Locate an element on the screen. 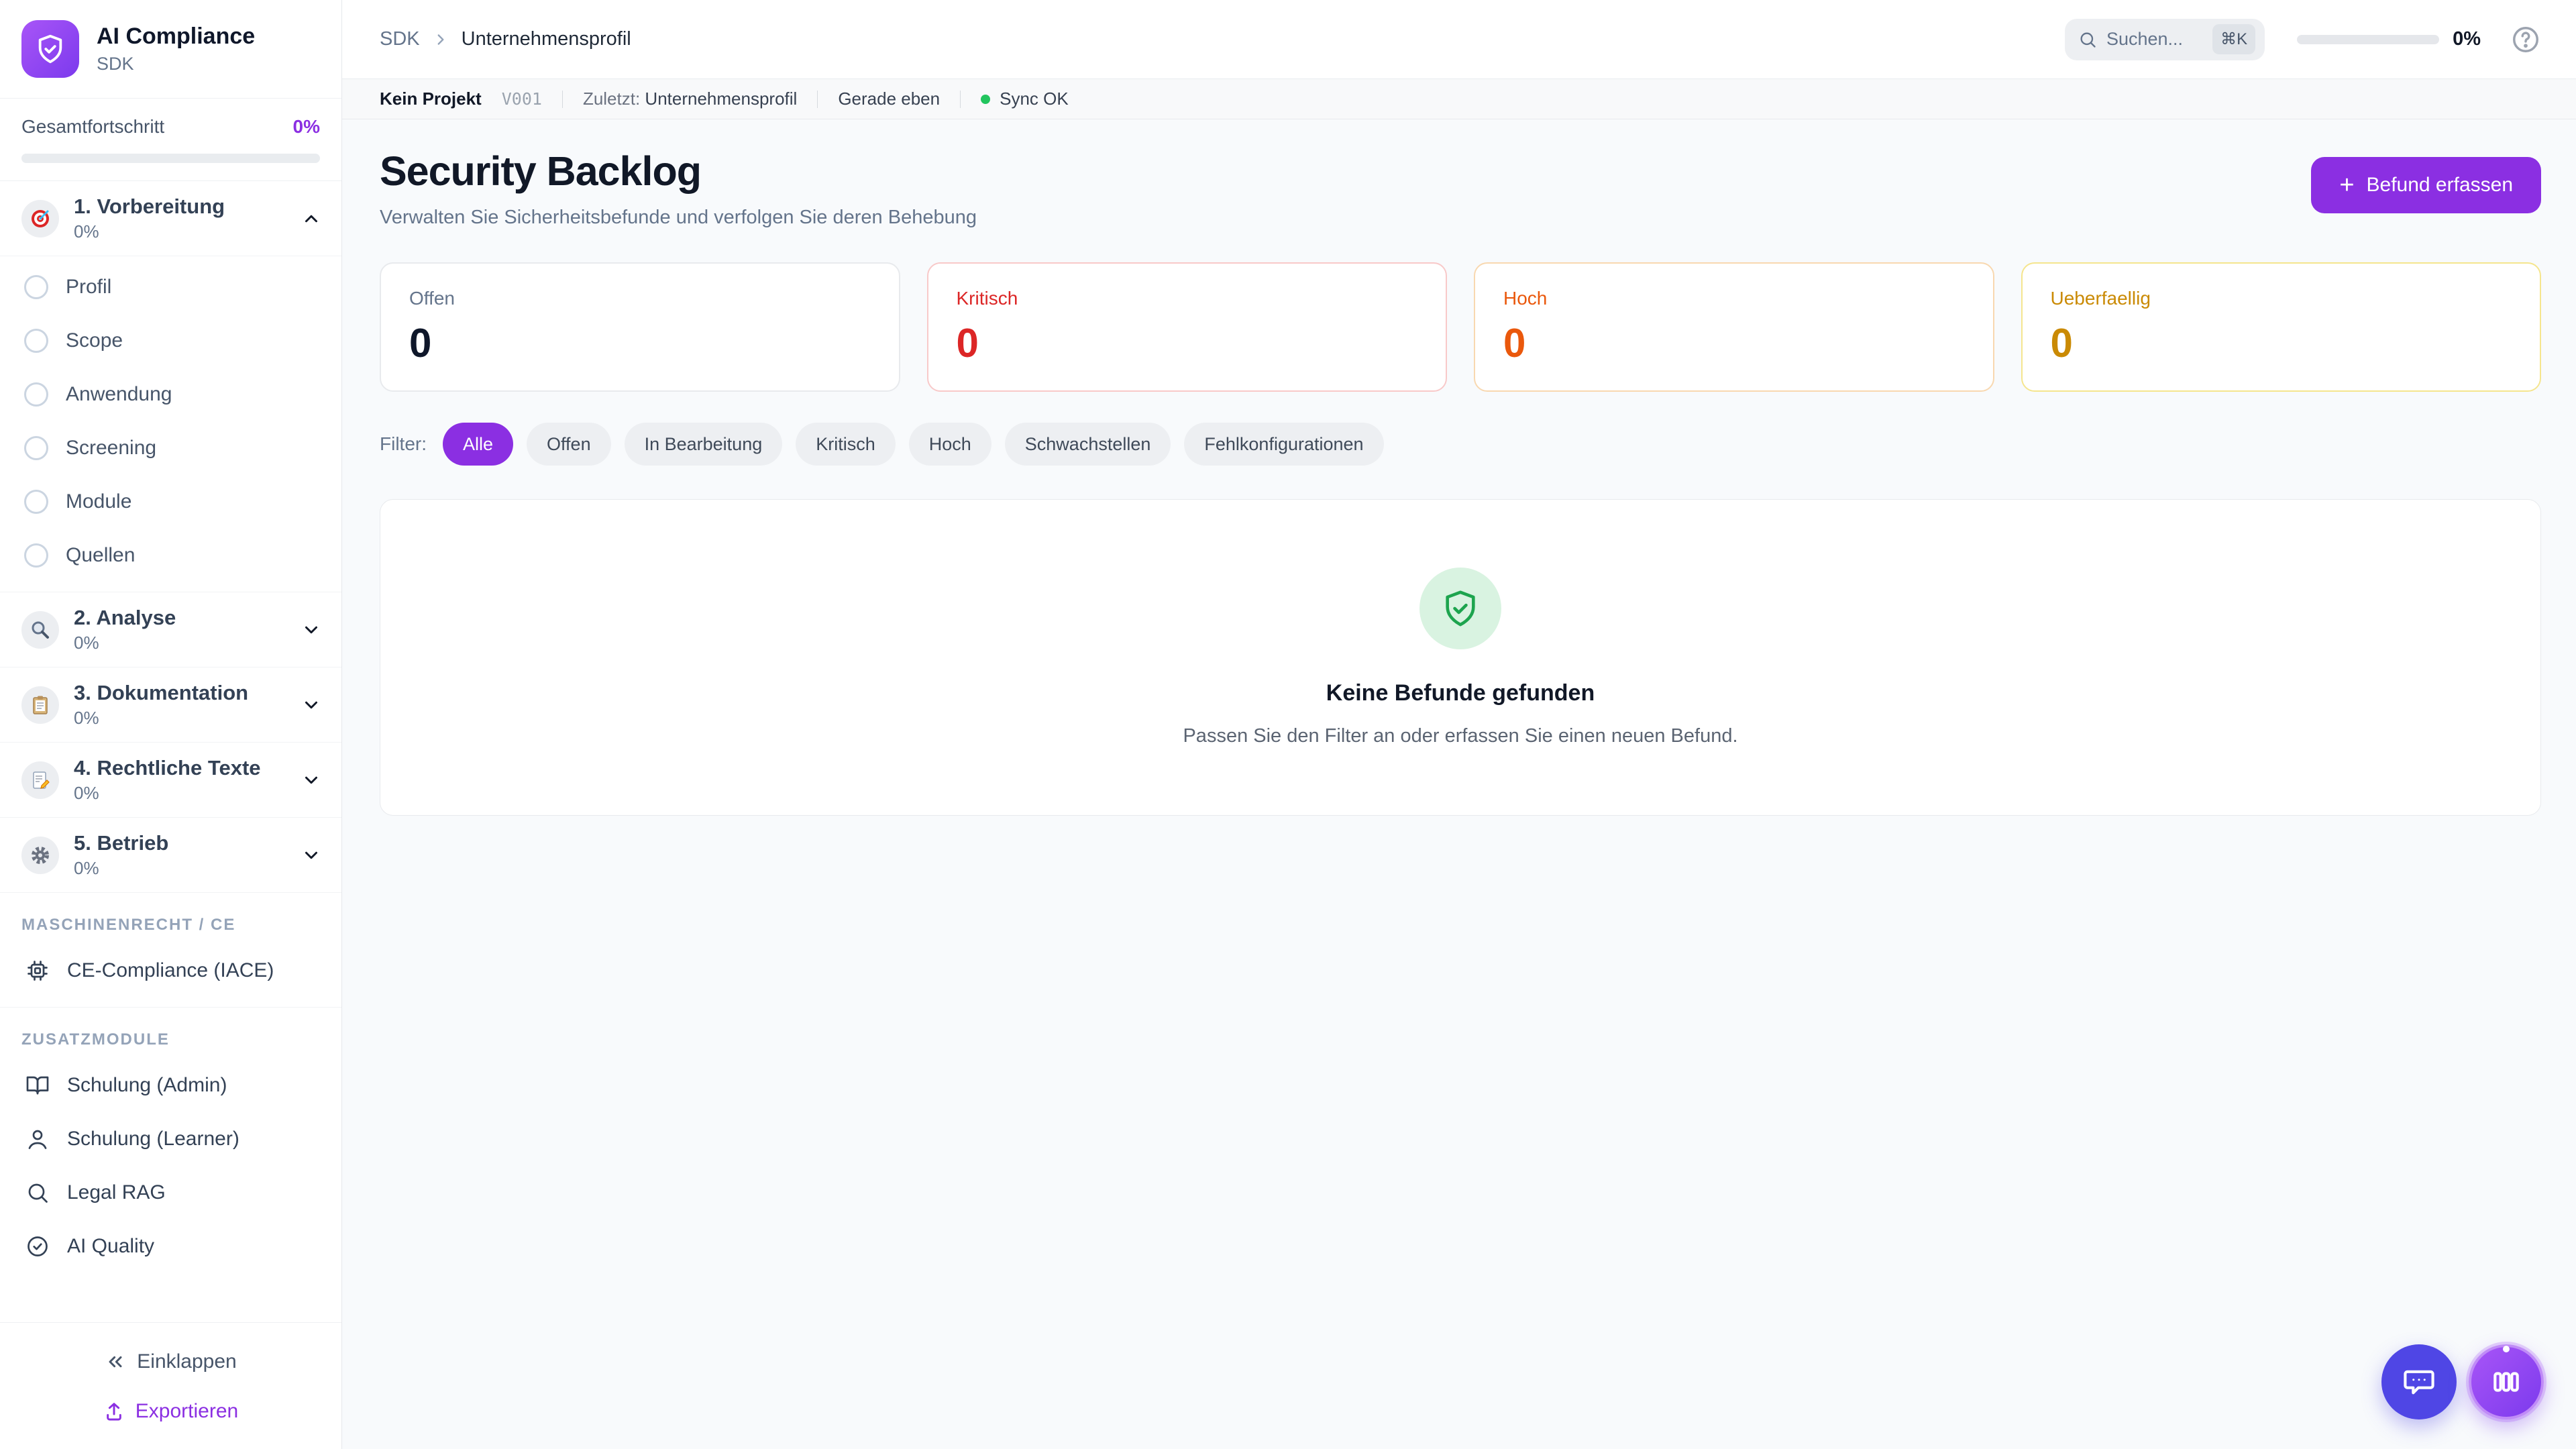 The width and height of the screenshot is (2576, 1449). collapse-sidebar-button: Einklappen is located at coordinates (170, 1361).